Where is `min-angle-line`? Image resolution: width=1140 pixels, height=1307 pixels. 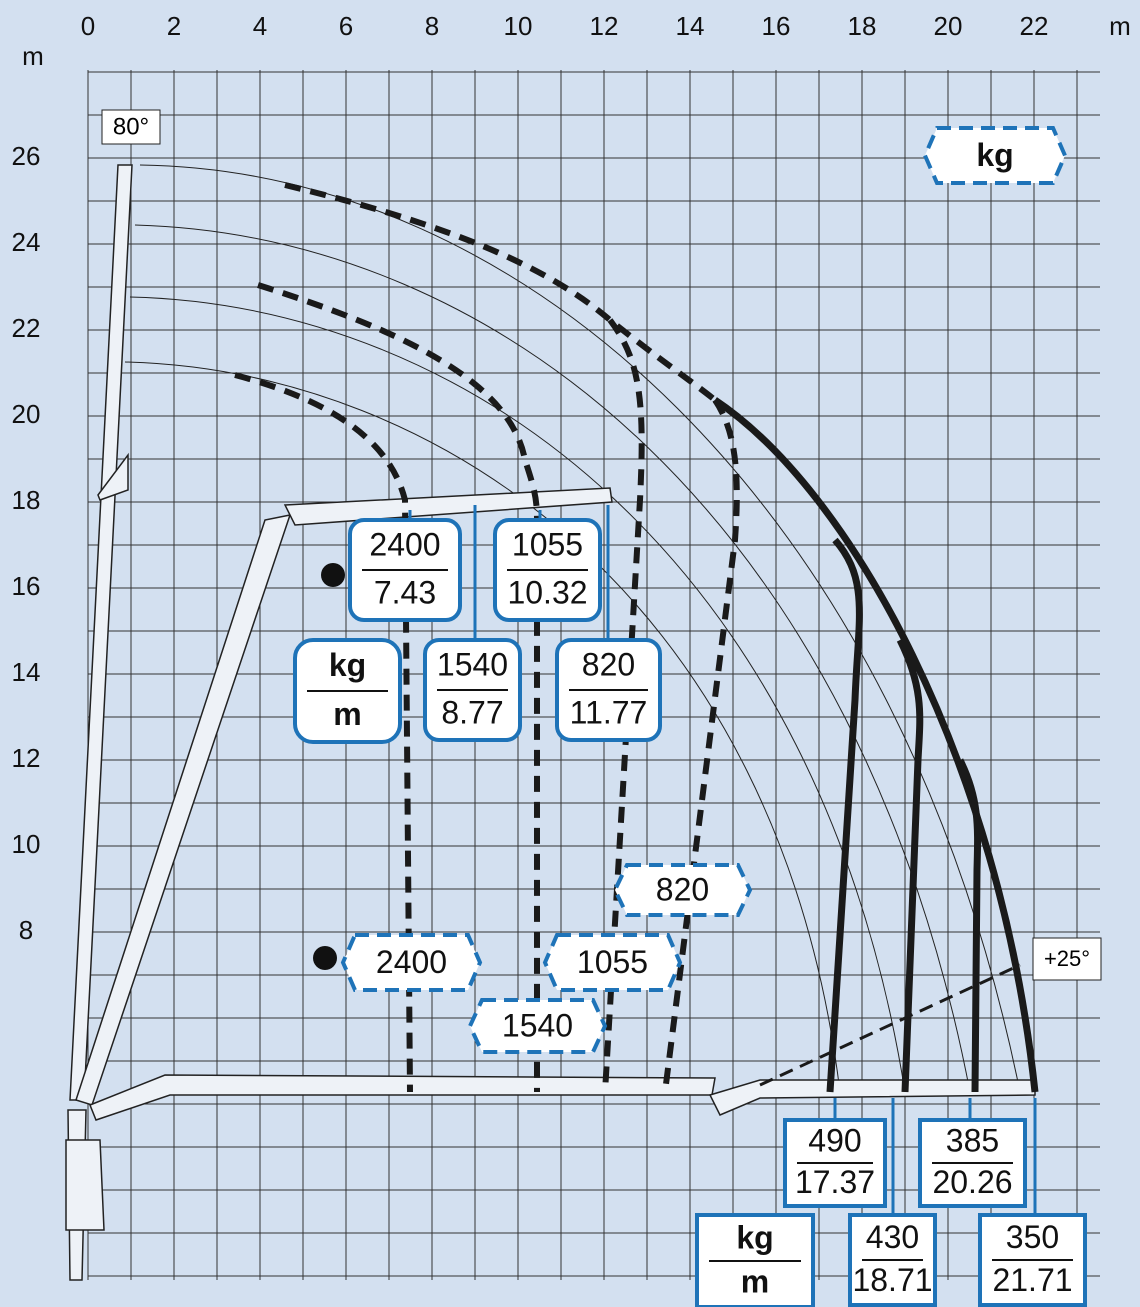
min-angle-line is located at coordinates (890, 1025).